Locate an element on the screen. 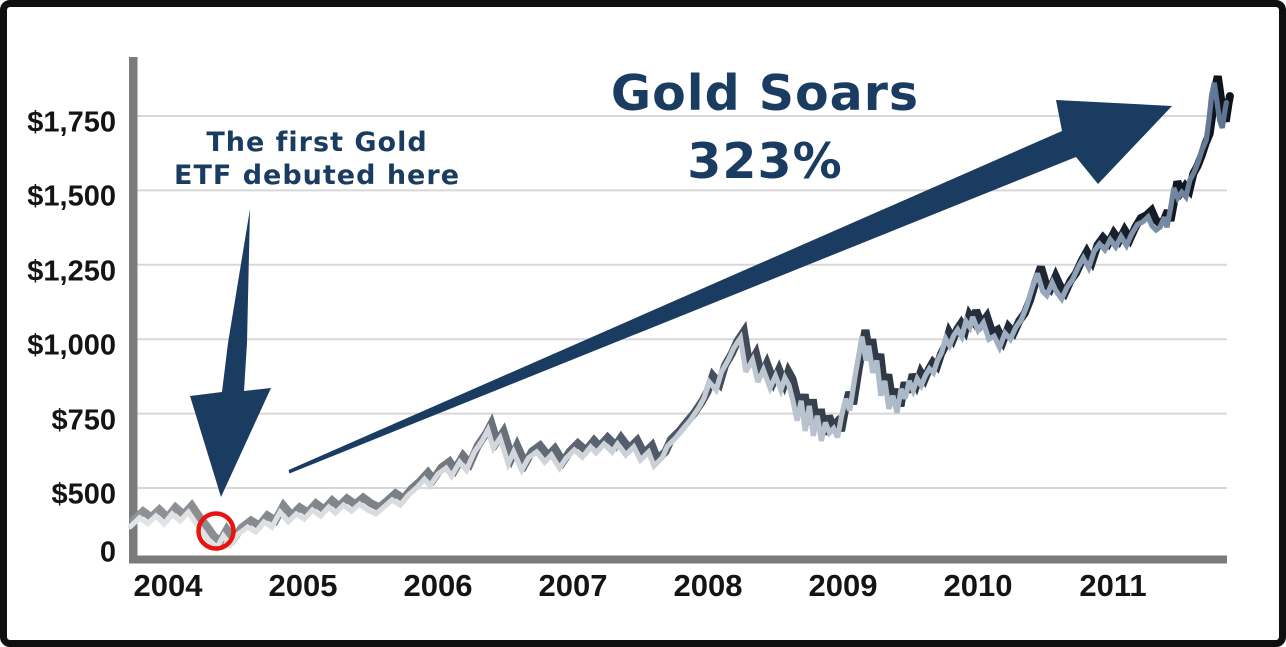 The width and height of the screenshot is (1286, 647). x-axis-tick-label: 2011 is located at coordinates (1113, 585).